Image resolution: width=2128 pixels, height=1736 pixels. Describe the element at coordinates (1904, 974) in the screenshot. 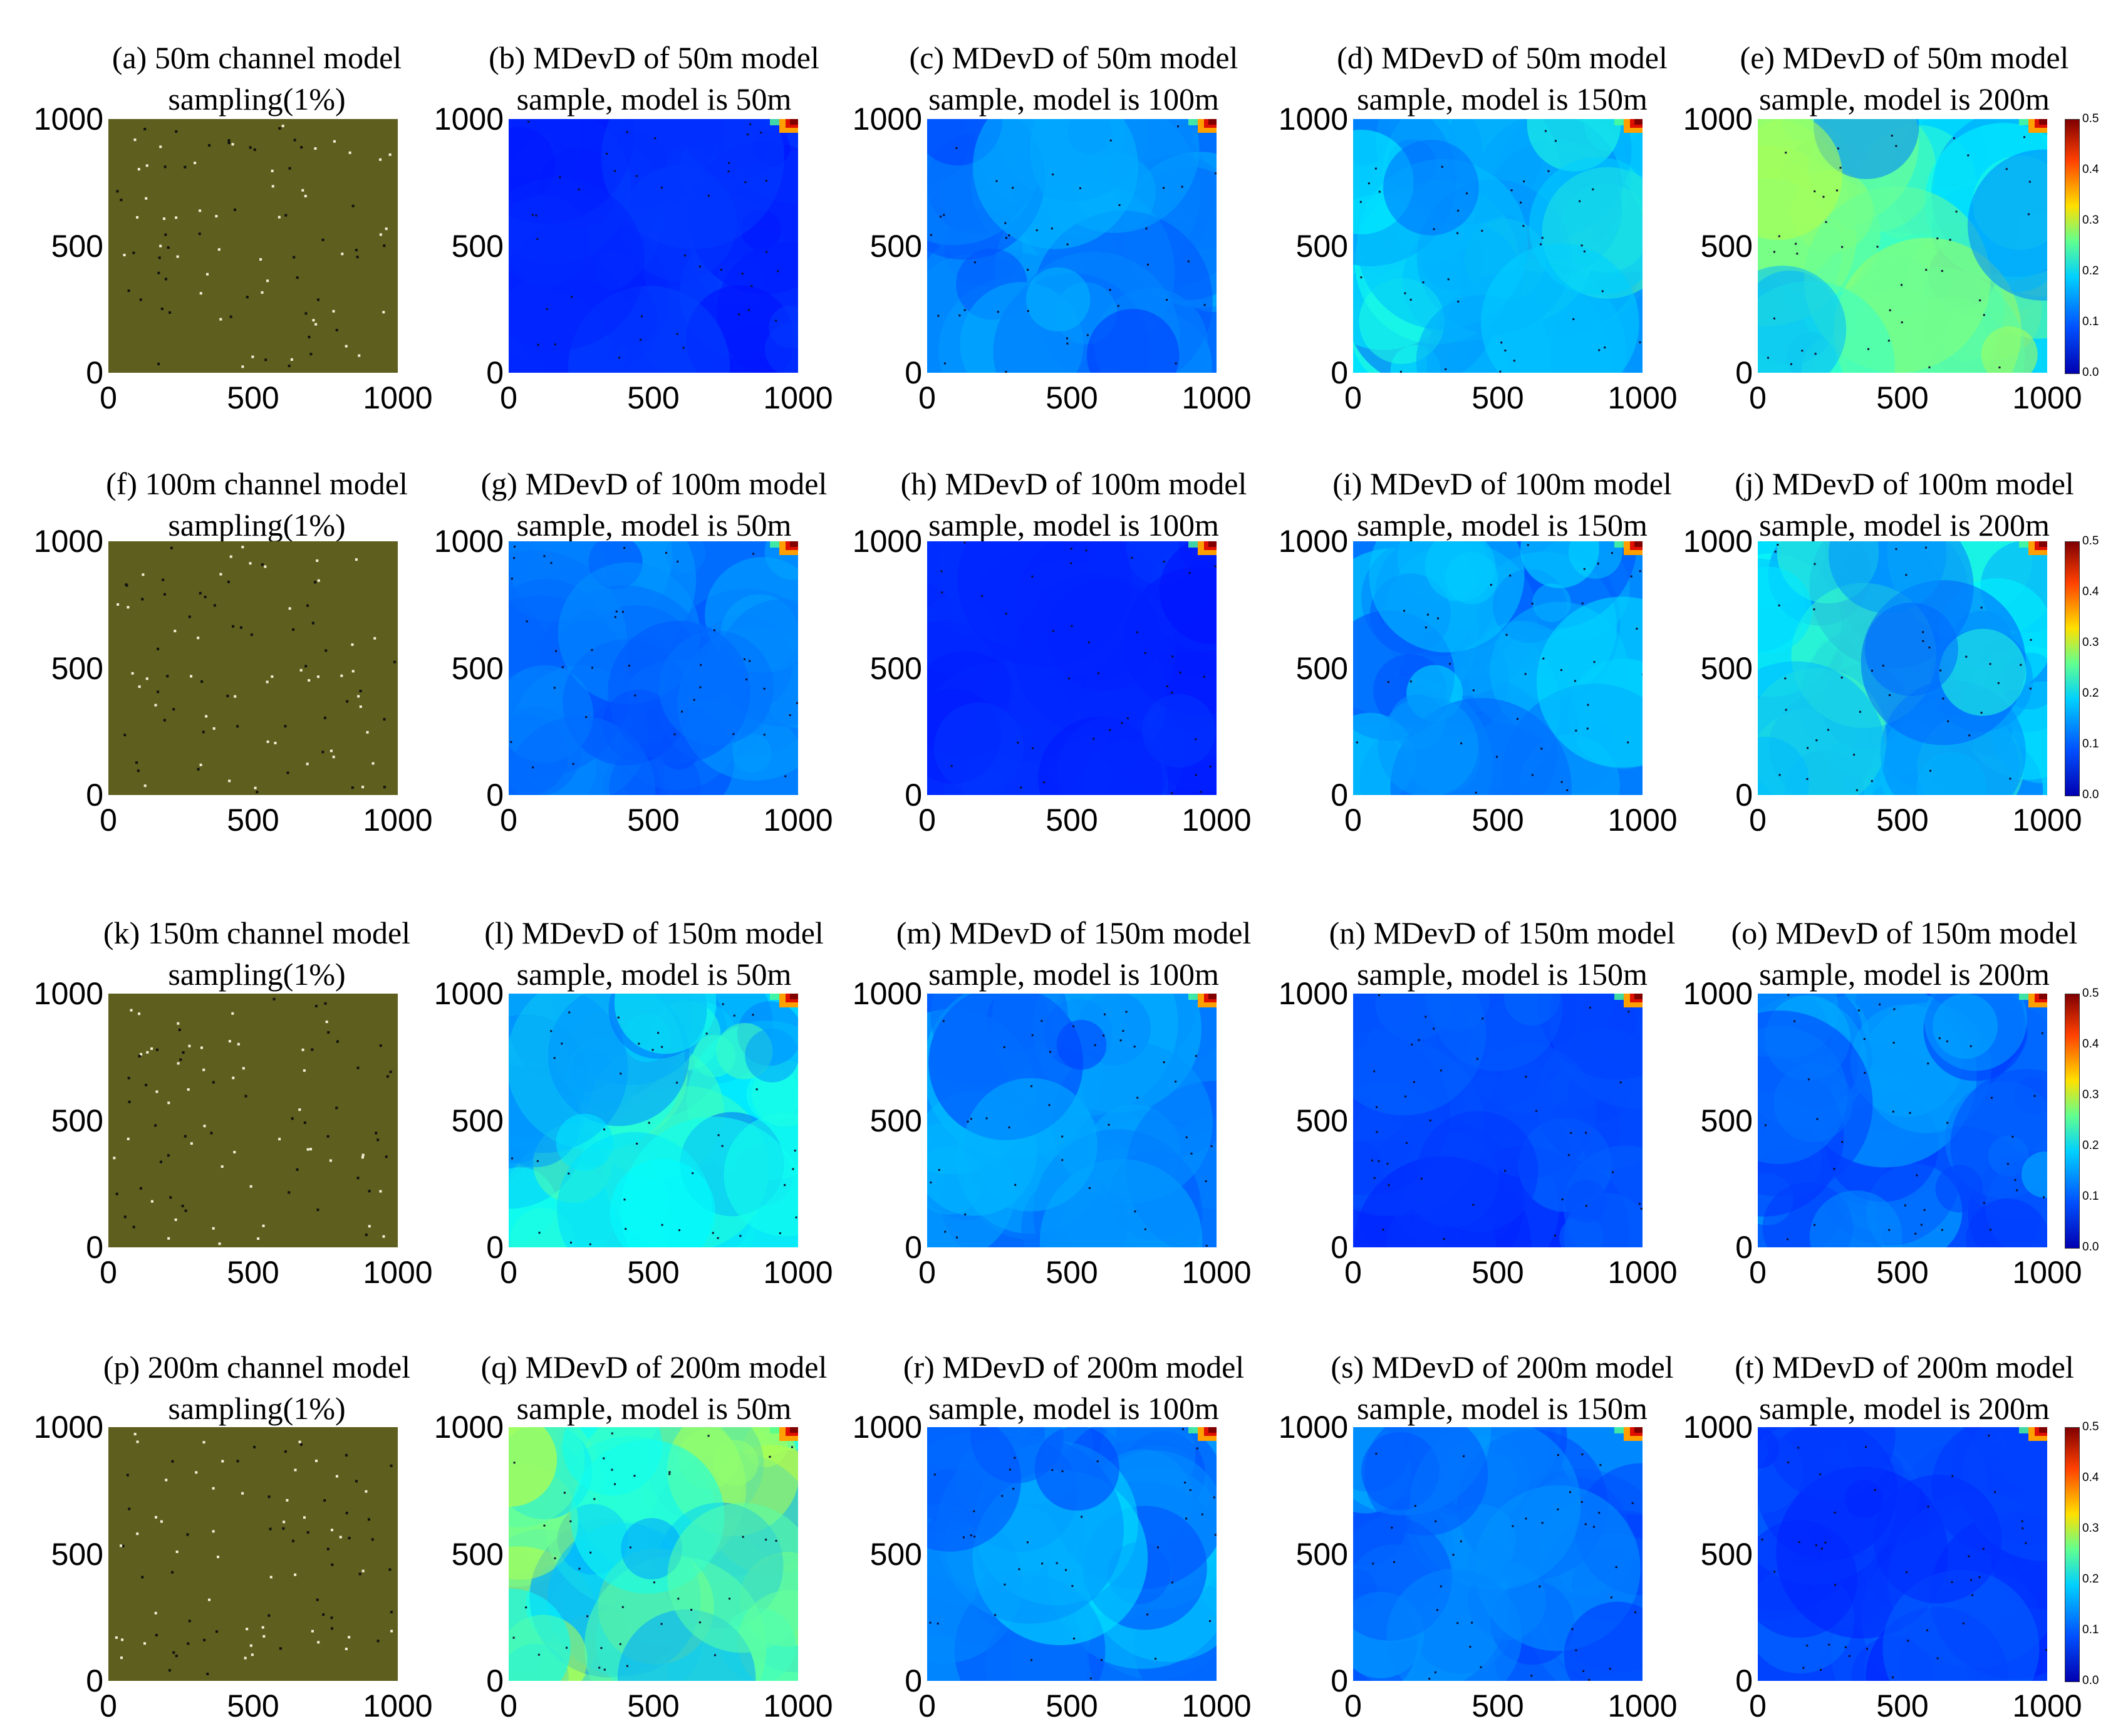

I see `panel-subtitle: sample, model is 200m` at that location.